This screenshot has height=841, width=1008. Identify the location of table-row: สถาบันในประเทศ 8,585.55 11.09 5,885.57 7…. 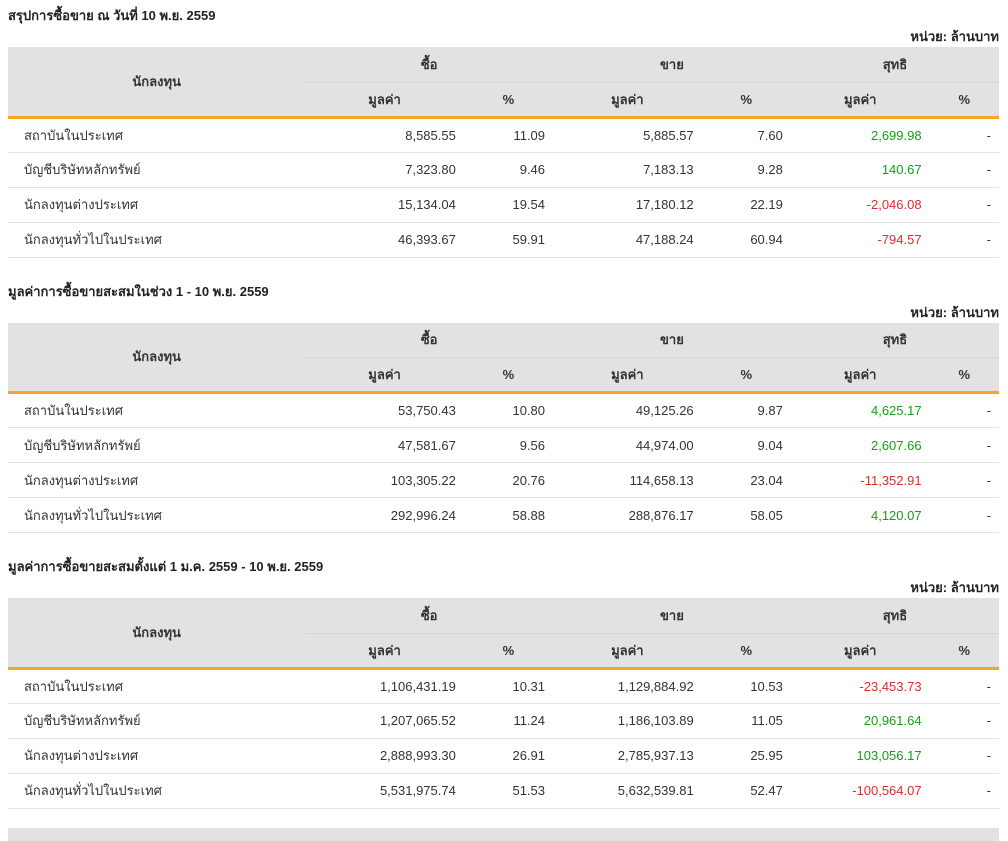
(503, 135).